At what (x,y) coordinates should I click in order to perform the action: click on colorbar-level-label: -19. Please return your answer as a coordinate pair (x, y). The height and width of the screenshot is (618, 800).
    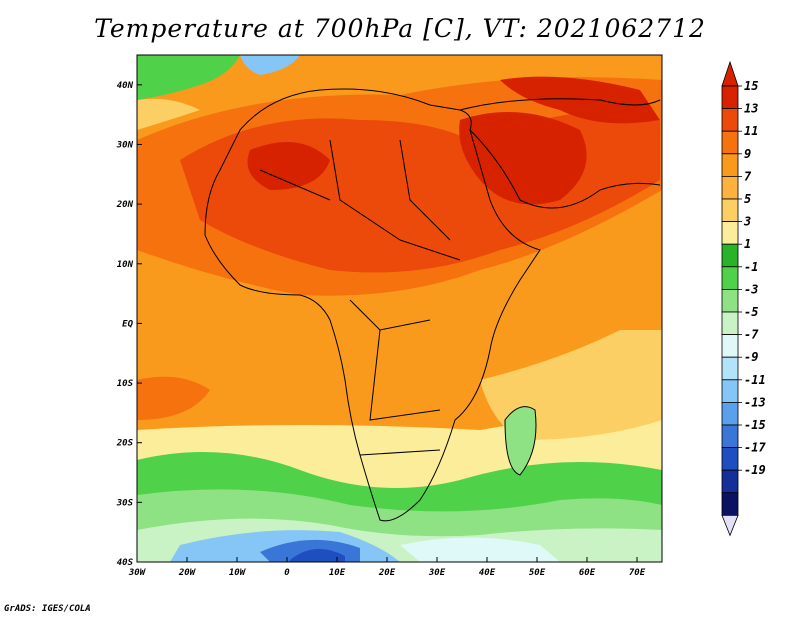
    Looking at the image, I should click on (755, 470).